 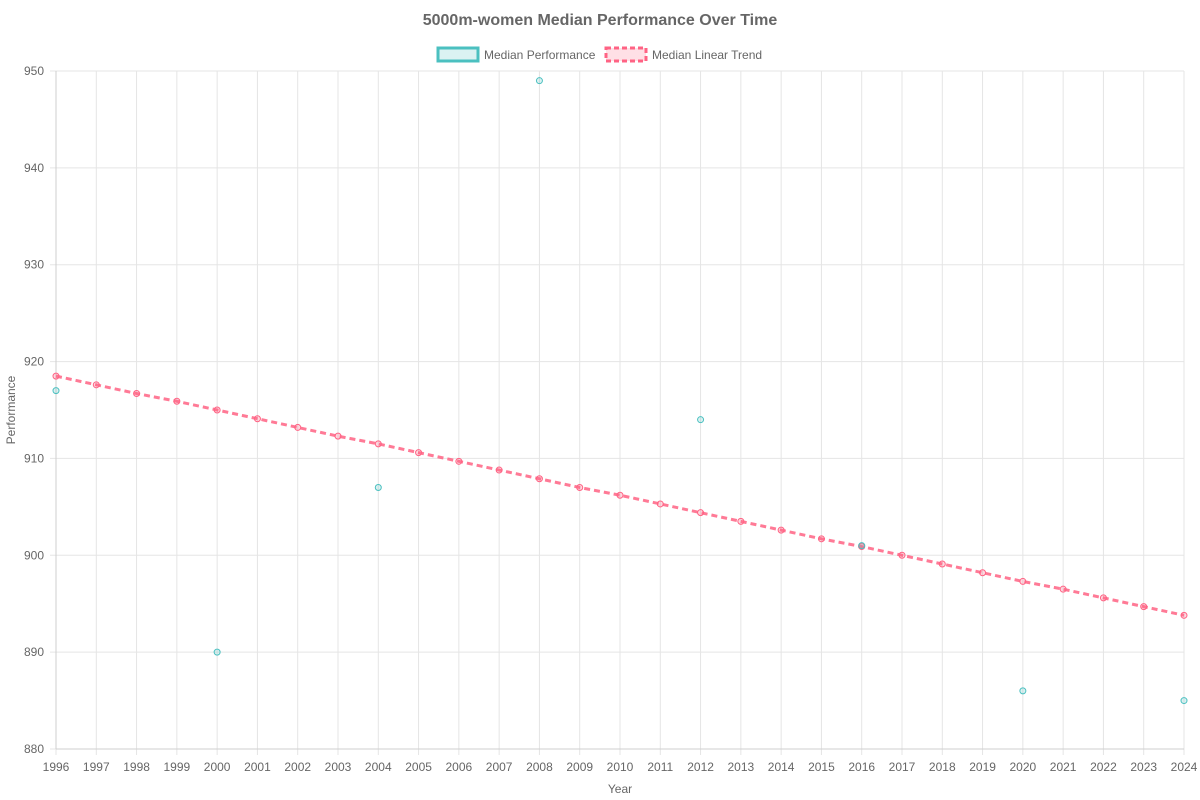 What do you see at coordinates (297, 767) in the screenshot?
I see `x-tick-label: 2002` at bounding box center [297, 767].